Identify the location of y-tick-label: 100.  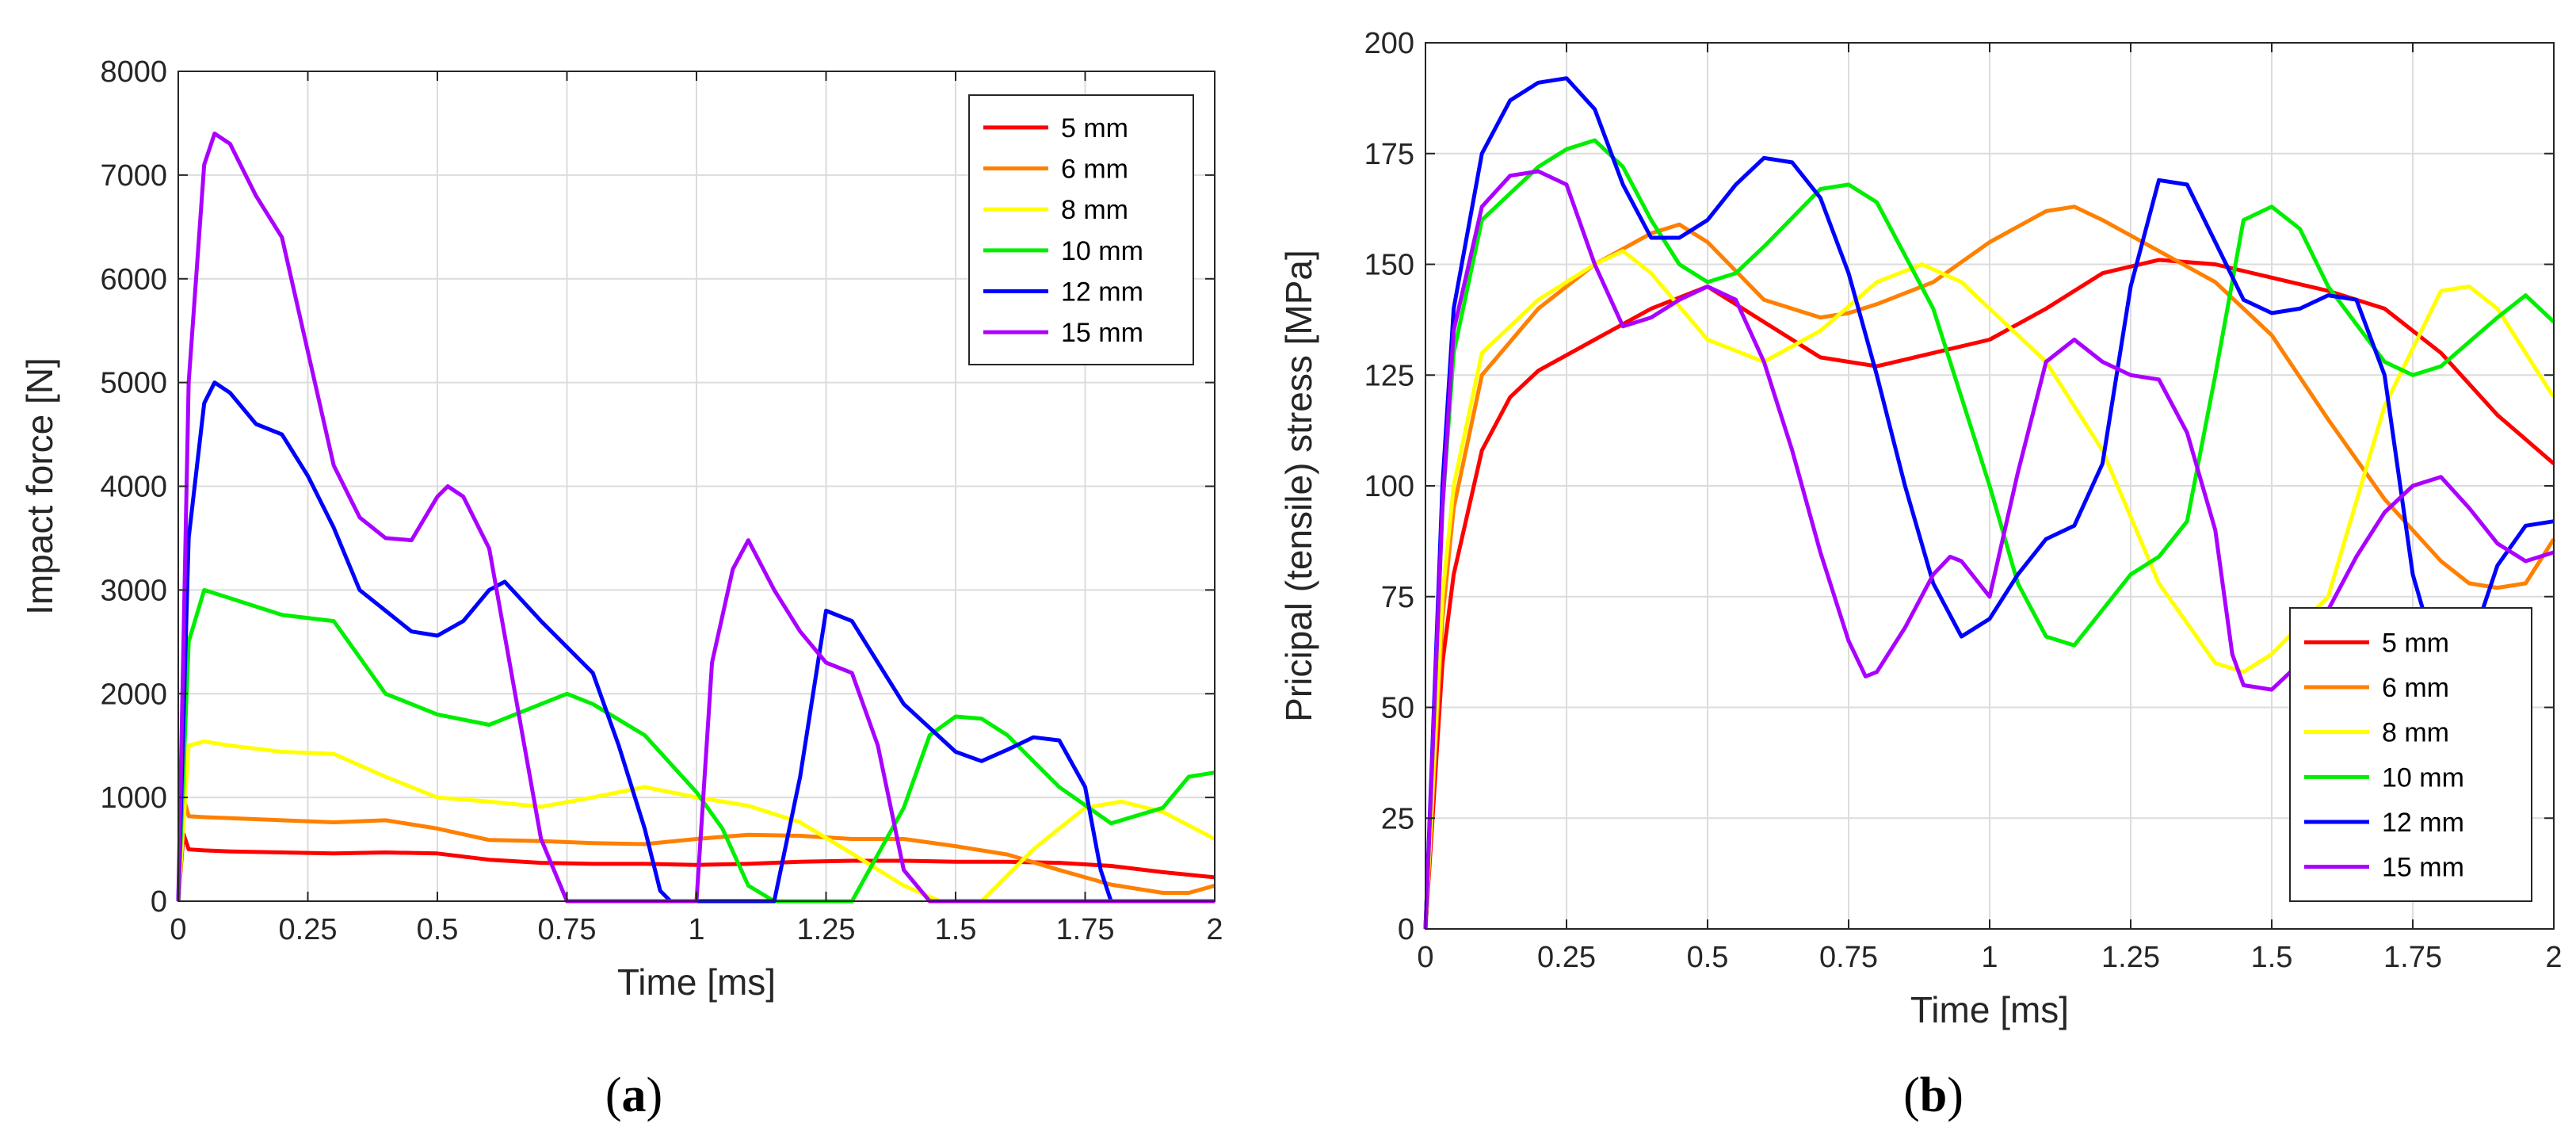
(1389, 486).